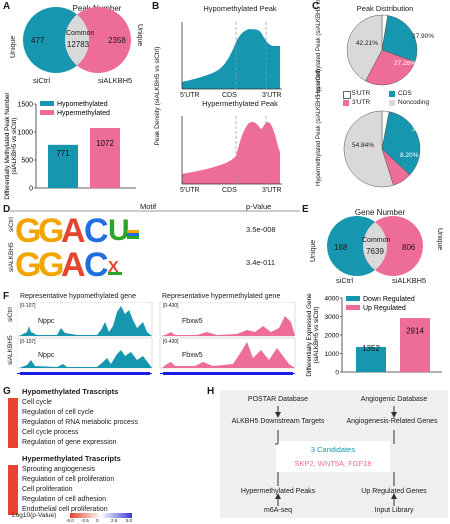 This screenshot has height=524, width=450. Describe the element at coordinates (105, 143) in the screenshot. I see `bar-value-label: 1072` at that location.